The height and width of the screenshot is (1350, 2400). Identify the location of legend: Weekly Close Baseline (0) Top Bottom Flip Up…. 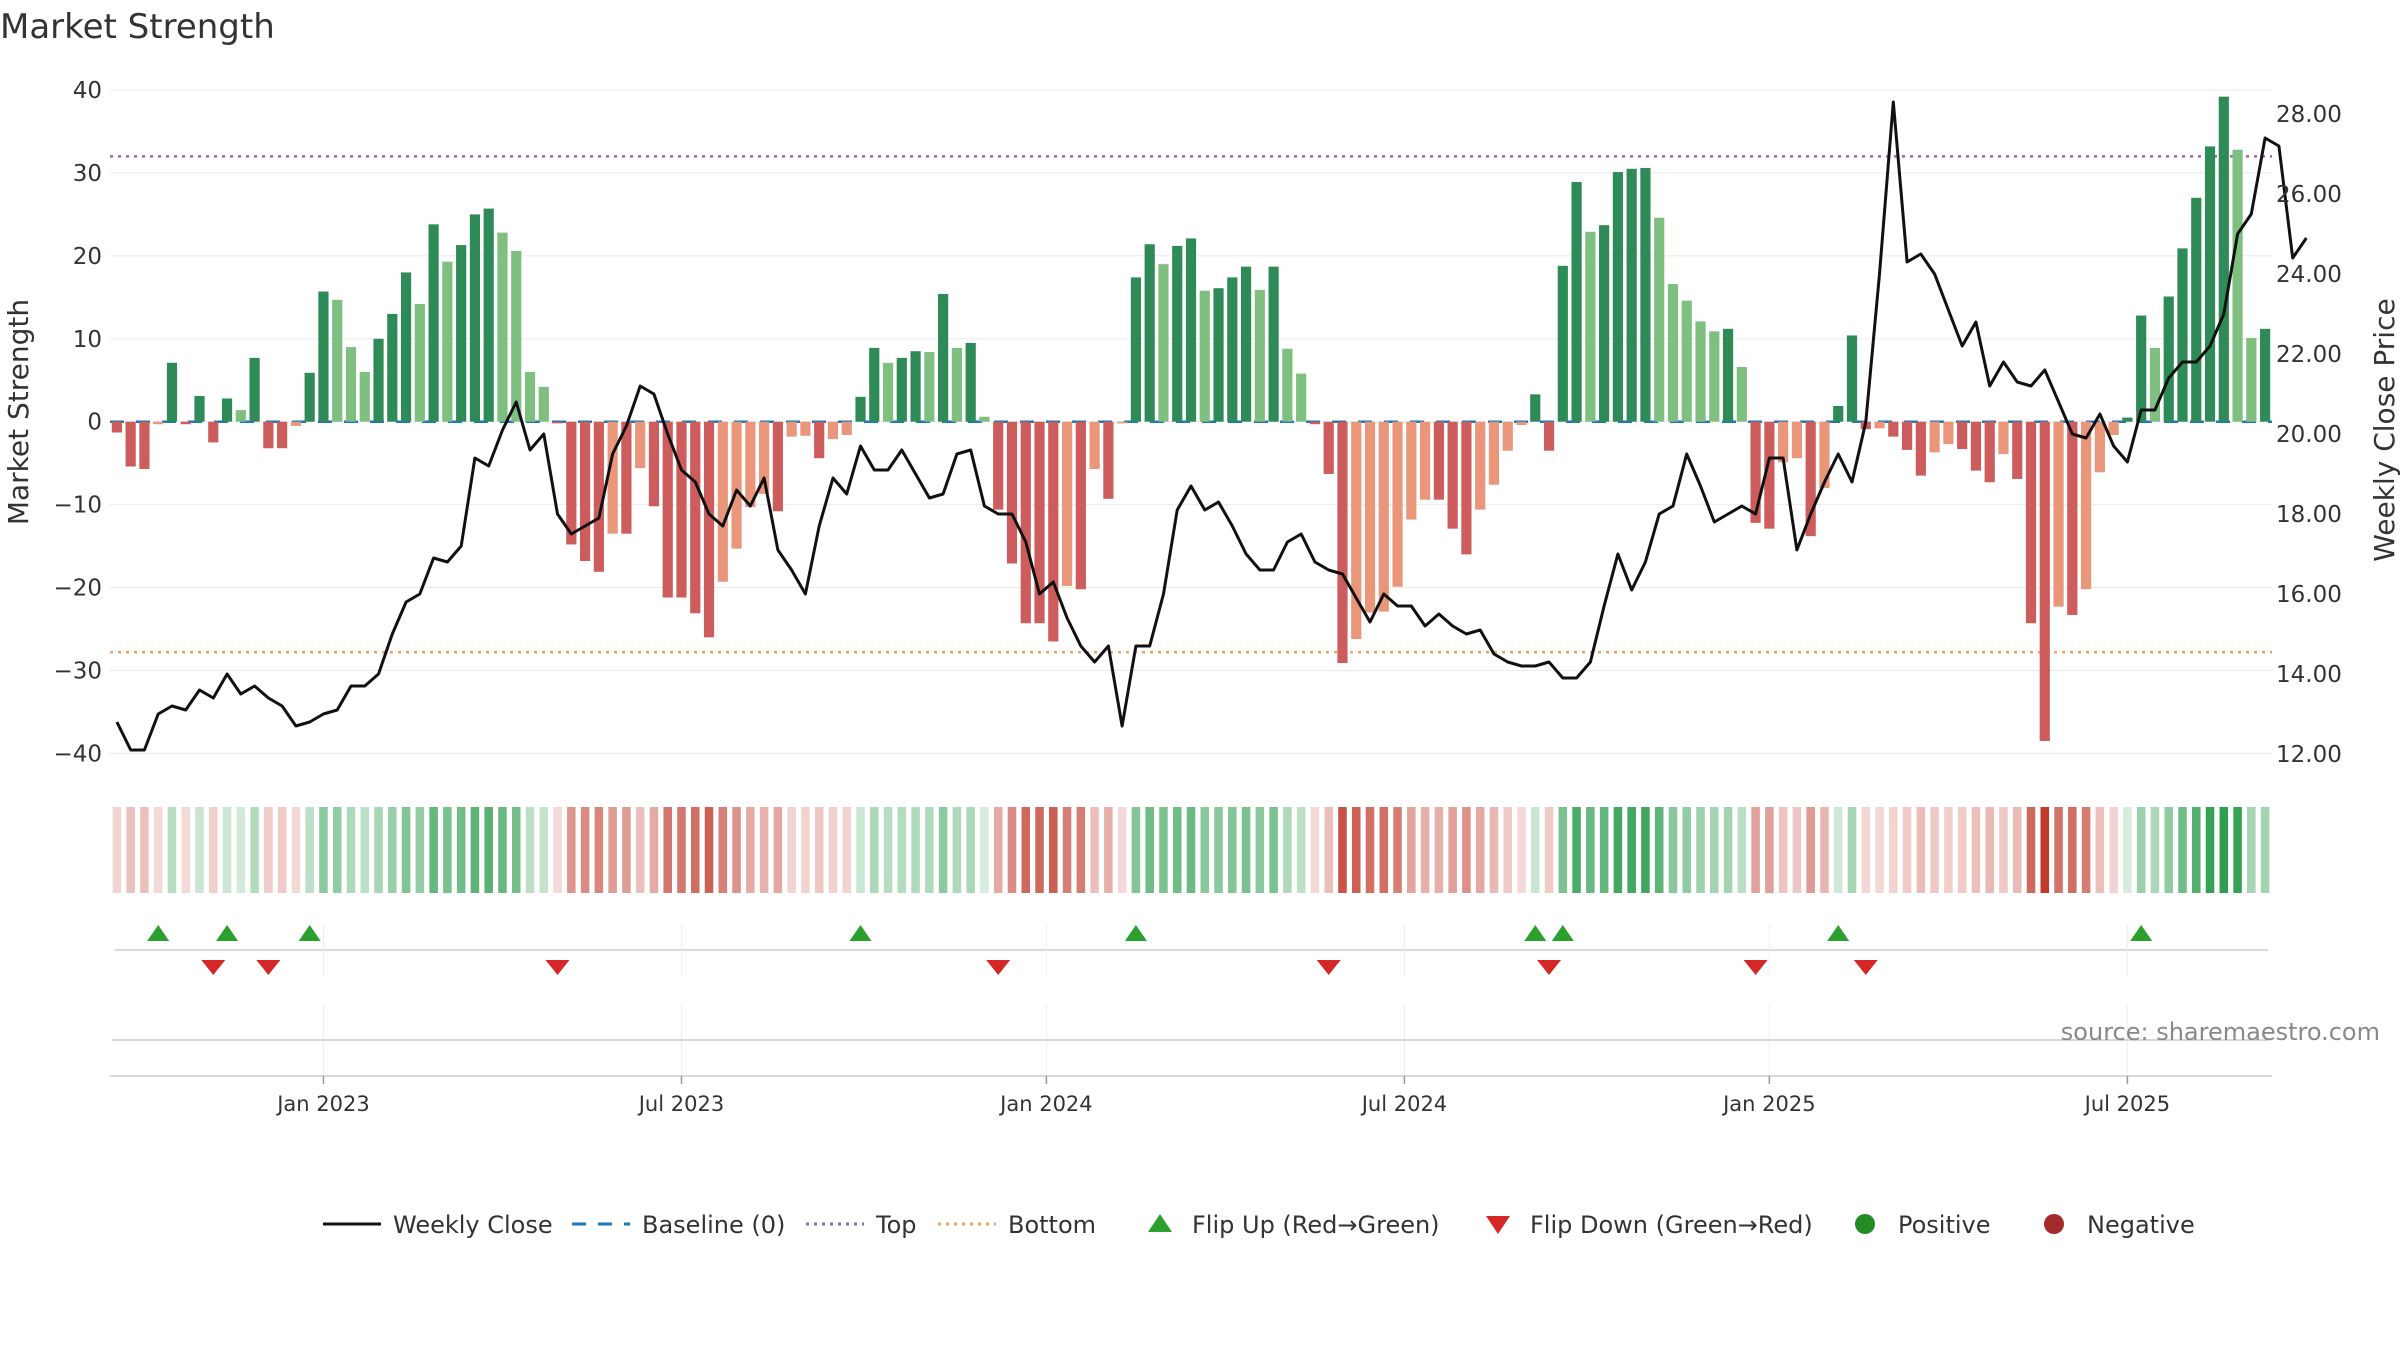
(1259, 1225).